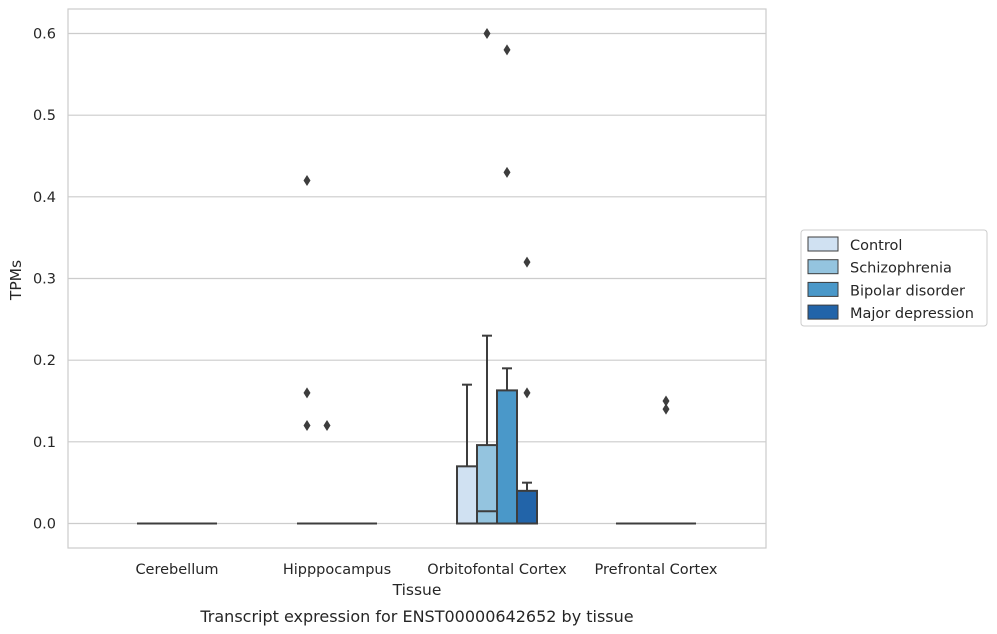 Image resolution: width=997 pixels, height=634 pixels. I want to click on legend-label: Control, so click(876, 246).